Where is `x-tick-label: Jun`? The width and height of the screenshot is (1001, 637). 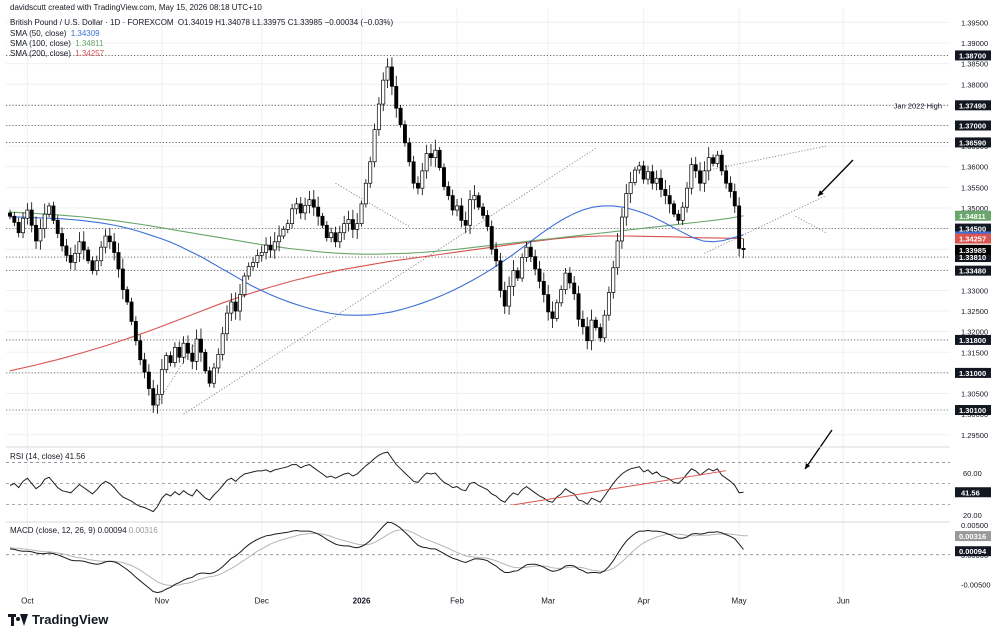 x-tick-label: Jun is located at coordinates (843, 601).